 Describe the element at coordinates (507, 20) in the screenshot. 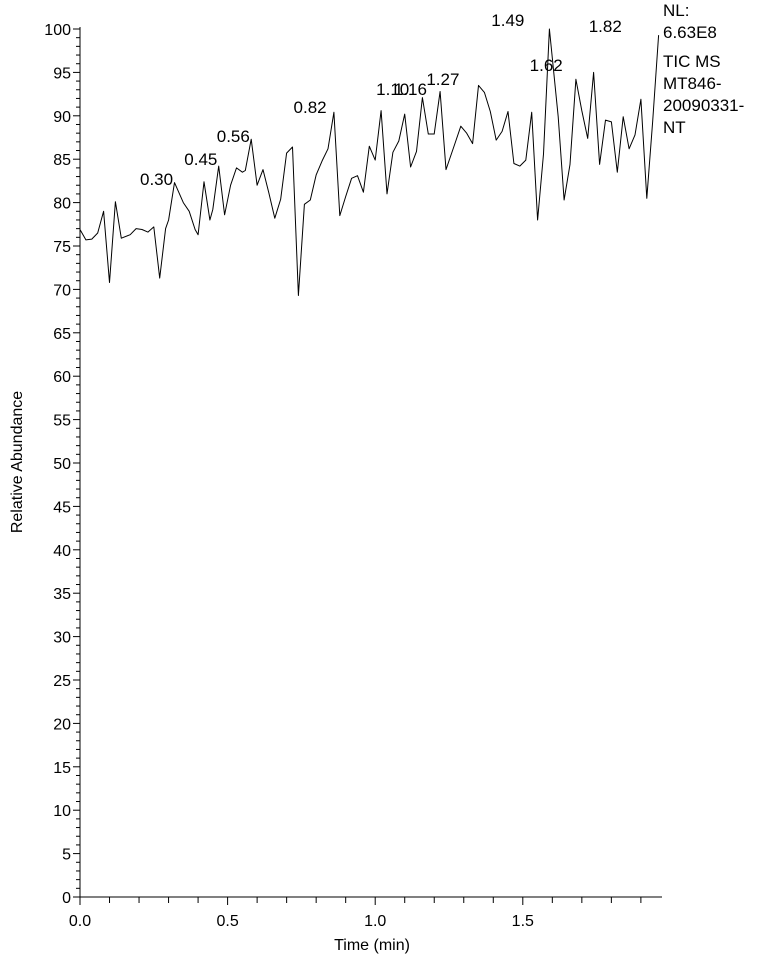

I see `peak-label: 1.49` at that location.